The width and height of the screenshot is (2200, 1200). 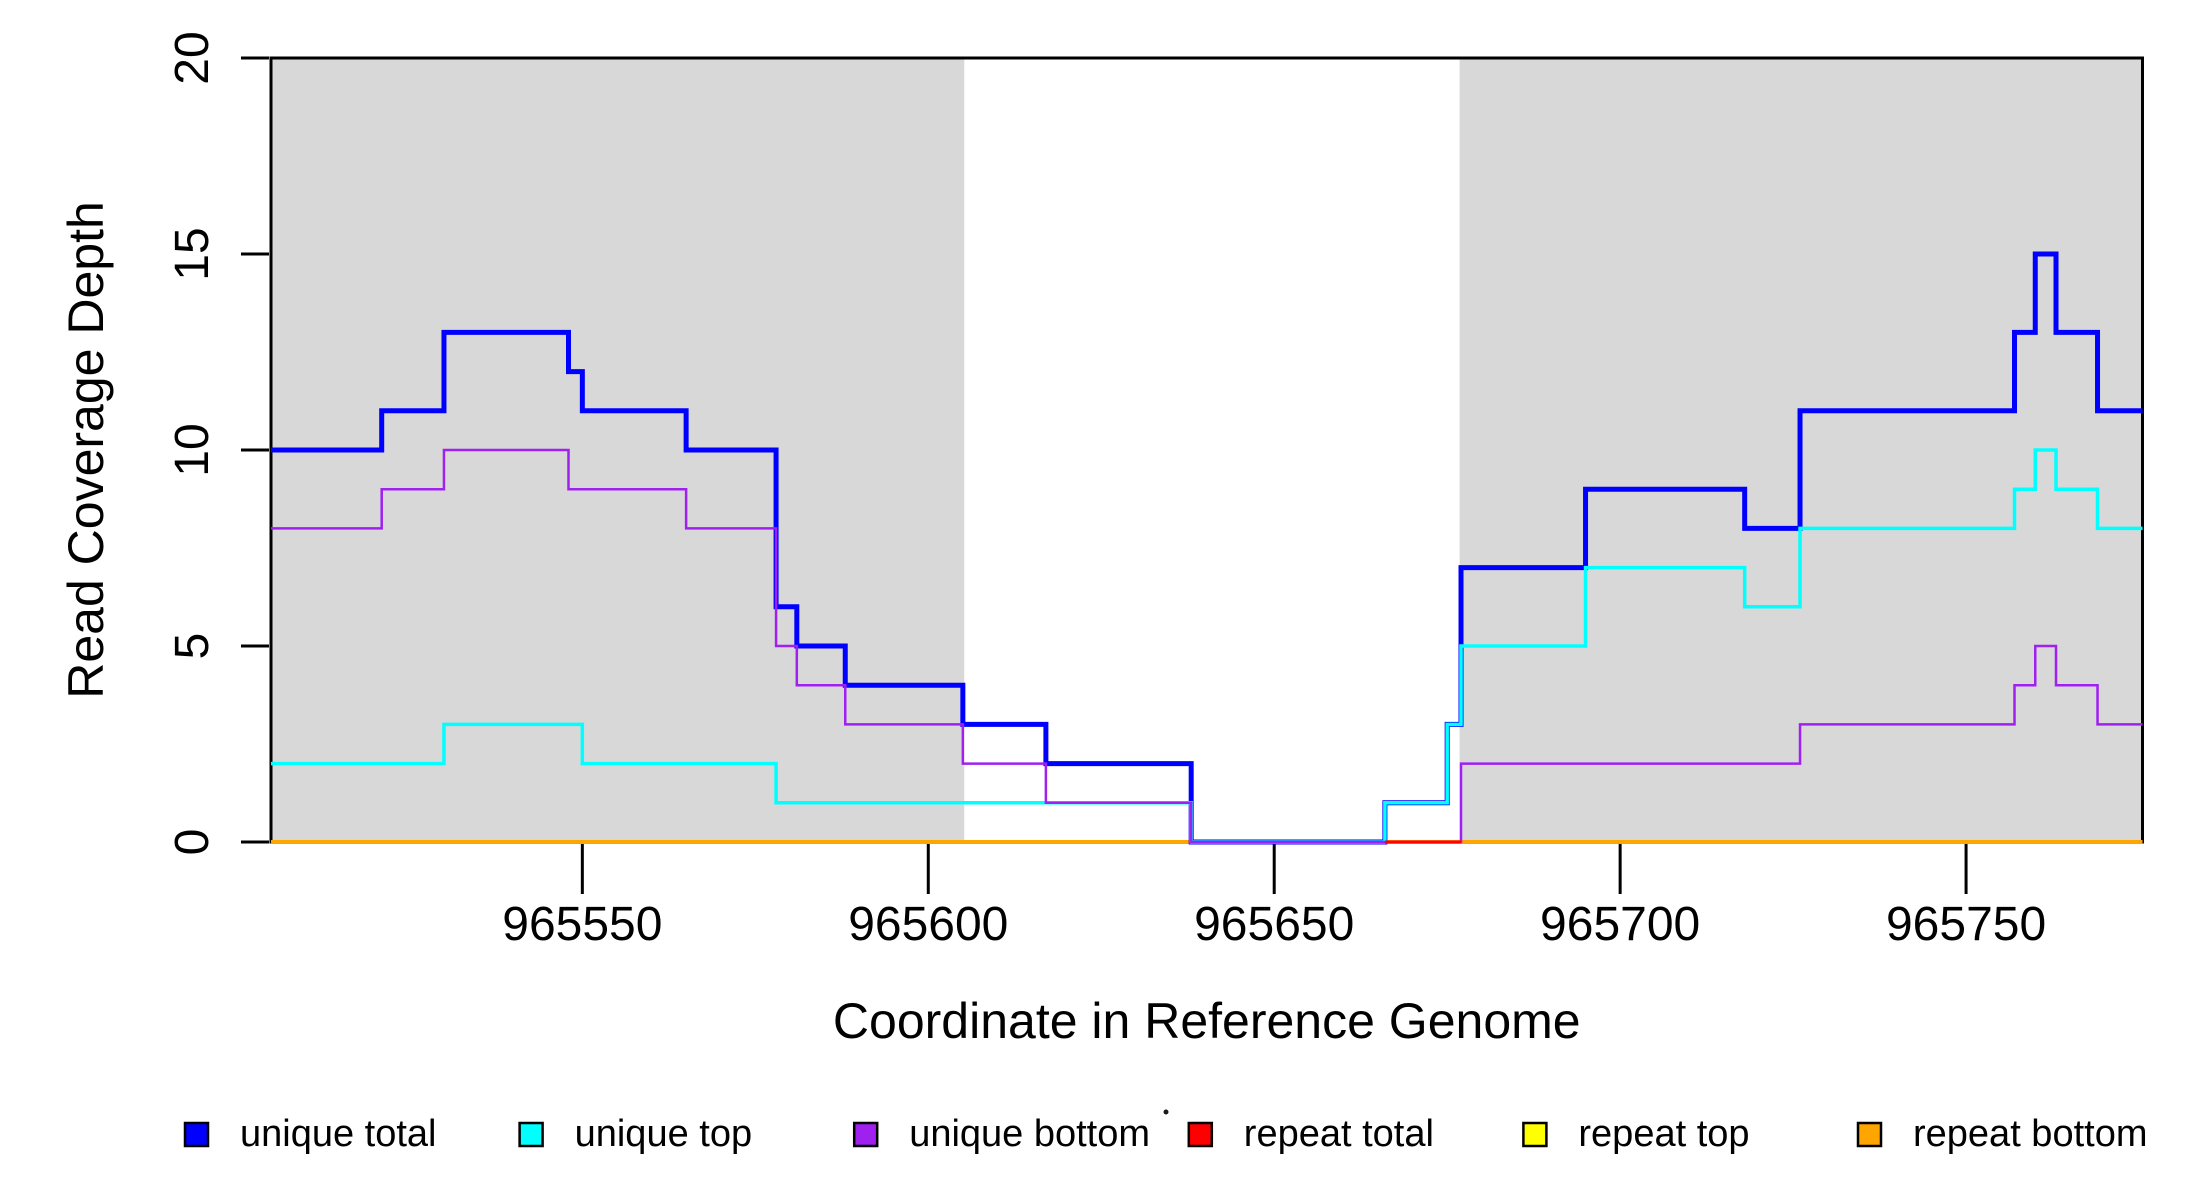 What do you see at coordinates (1166, 1112) in the screenshot?
I see `stray-dot-artifact` at bounding box center [1166, 1112].